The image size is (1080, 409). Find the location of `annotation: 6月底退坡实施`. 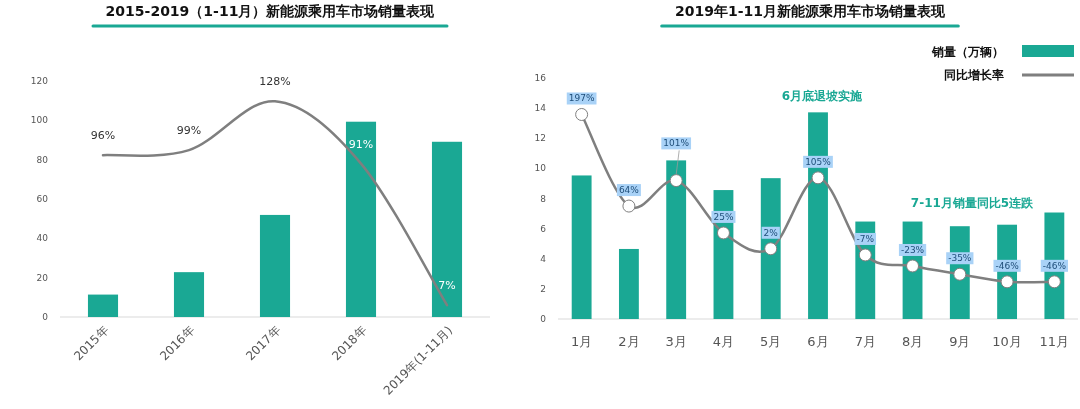

annotation: 6月底退坡实施 is located at coordinates (822, 96).